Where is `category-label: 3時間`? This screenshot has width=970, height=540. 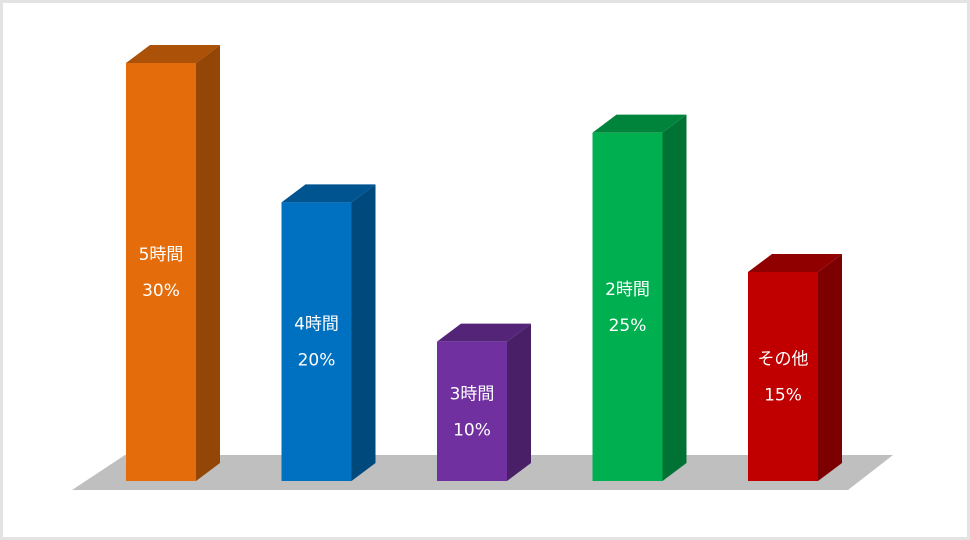
category-label: 3時間 is located at coordinates (472, 394).